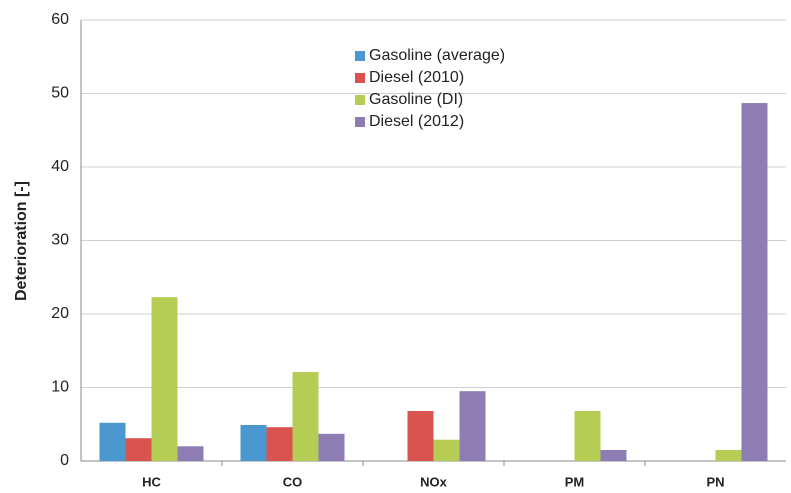 The image size is (791, 493). What do you see at coordinates (60, 19) in the screenshot?
I see `y-tick-label: 60` at bounding box center [60, 19].